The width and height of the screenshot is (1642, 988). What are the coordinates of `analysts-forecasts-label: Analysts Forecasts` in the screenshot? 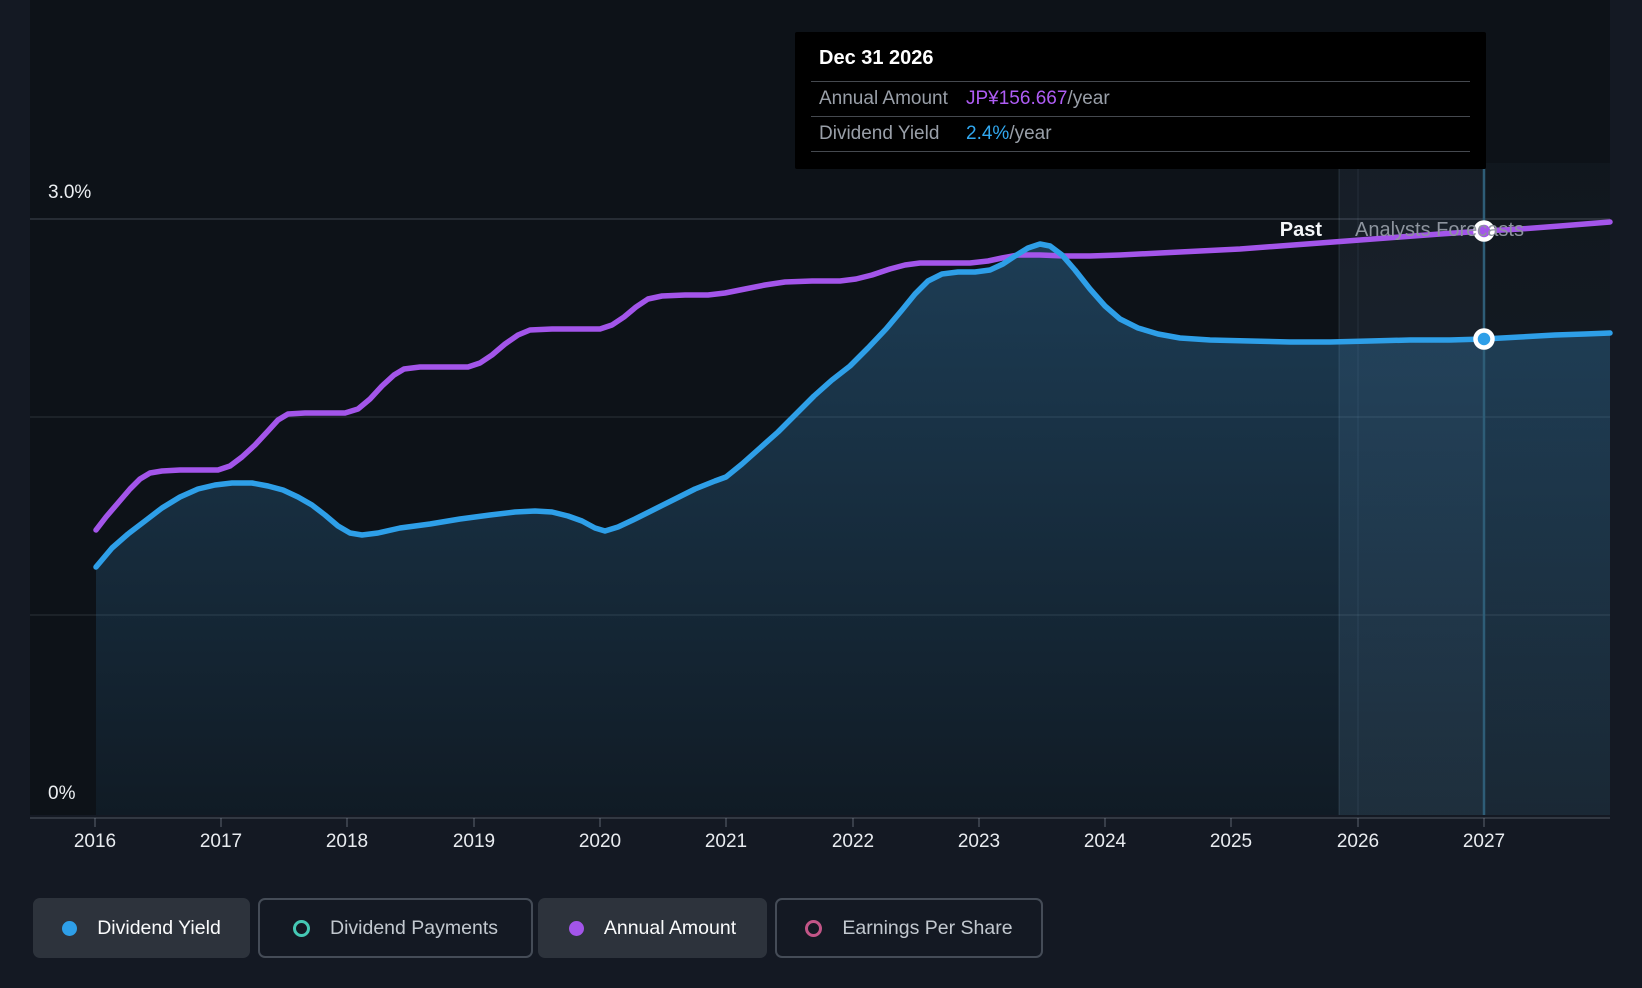 It's located at (1439, 230).